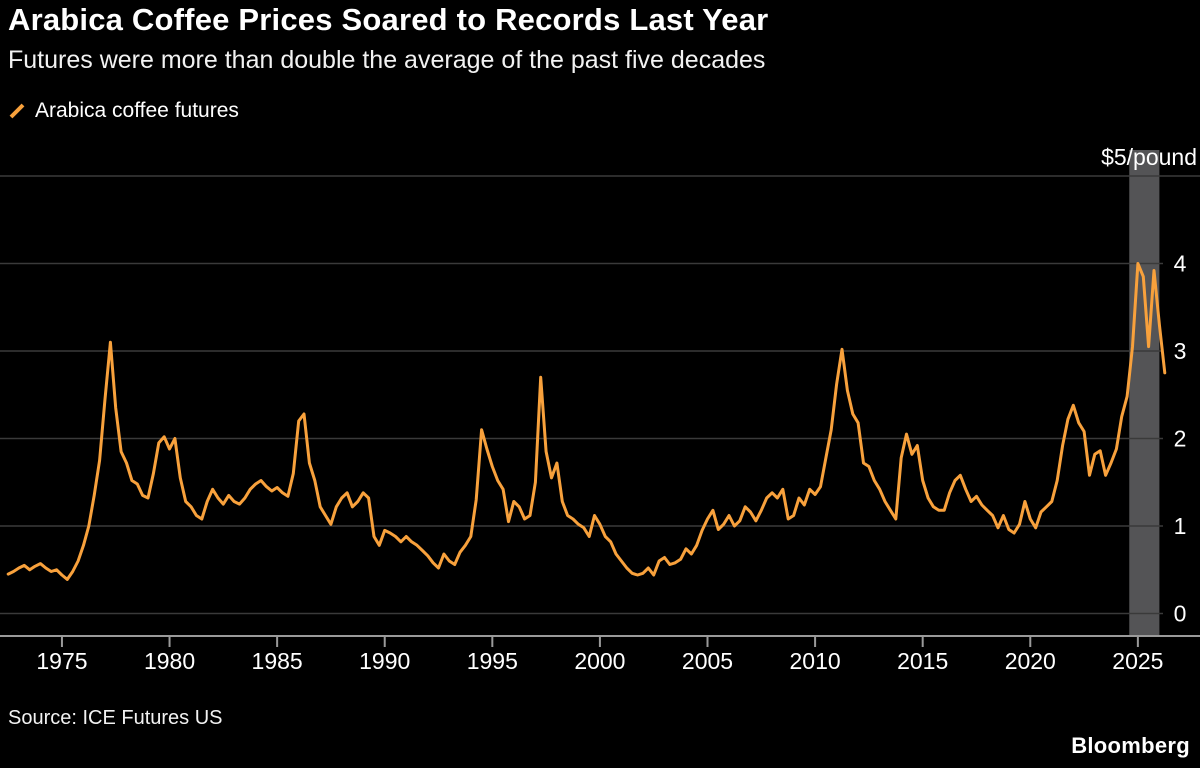 This screenshot has width=1200, height=768. I want to click on y-axis-unit-label: $5/pound, so click(1149, 157).